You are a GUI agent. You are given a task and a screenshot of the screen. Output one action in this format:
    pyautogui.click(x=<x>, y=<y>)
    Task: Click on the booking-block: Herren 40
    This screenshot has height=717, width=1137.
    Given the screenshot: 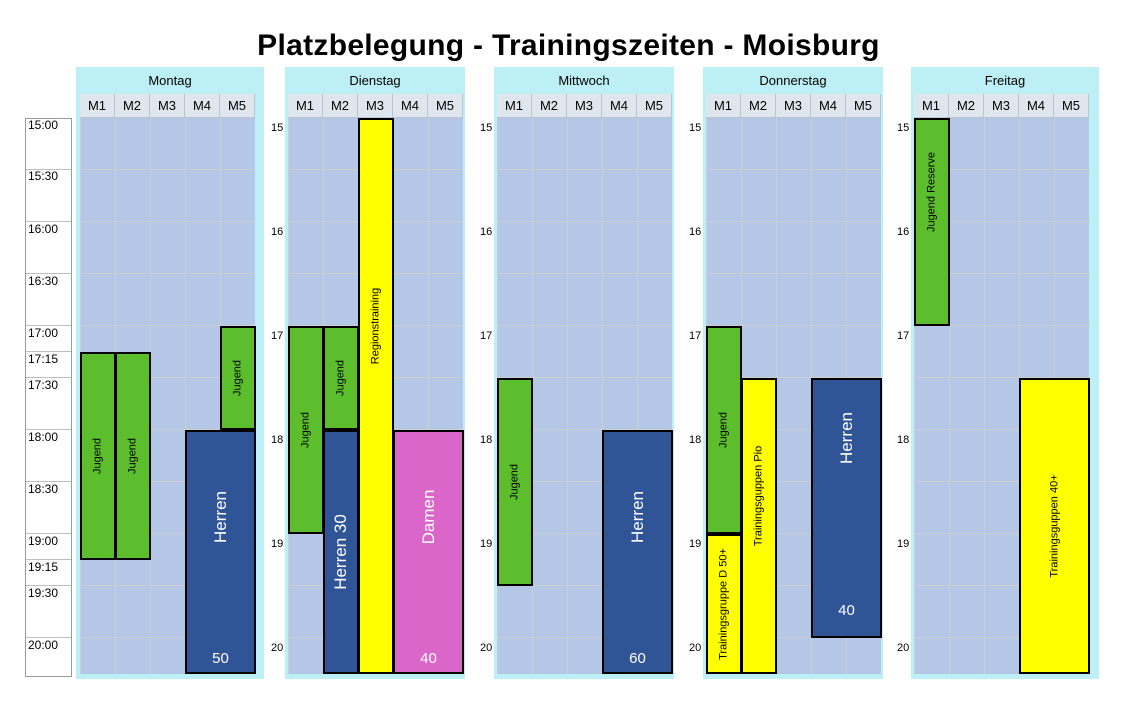 What is the action you would take?
    pyautogui.click(x=846, y=508)
    